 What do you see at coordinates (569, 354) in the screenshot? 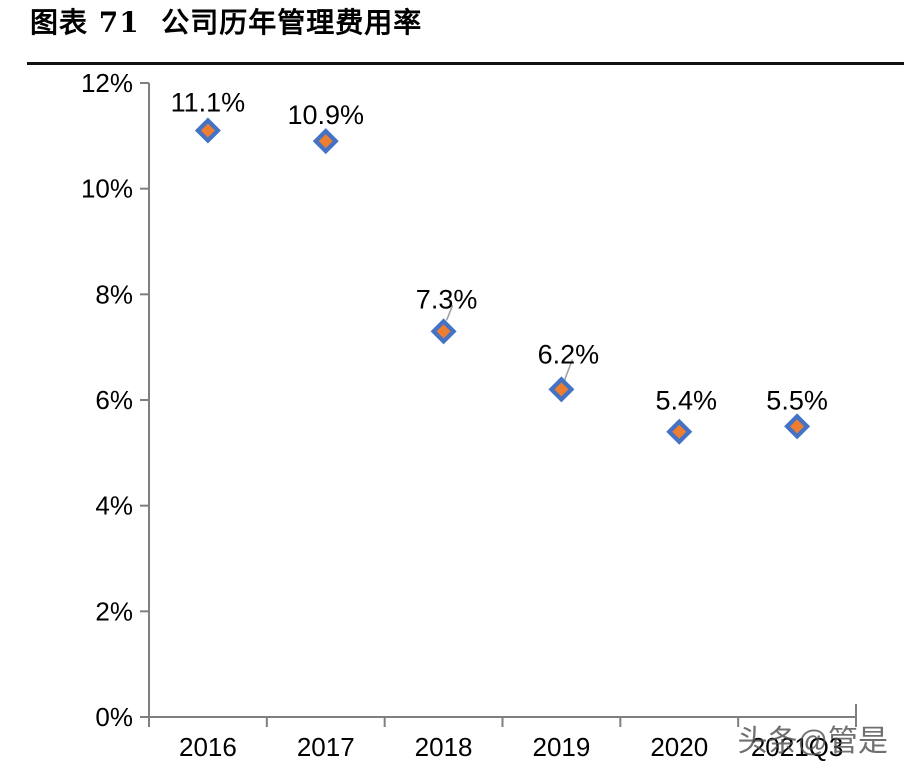
I see `data-label-2019: 6.2%` at bounding box center [569, 354].